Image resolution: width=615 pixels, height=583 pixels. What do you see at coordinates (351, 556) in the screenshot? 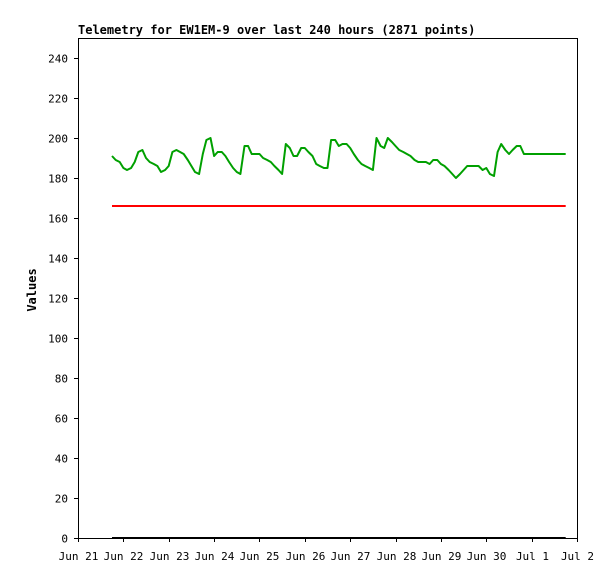
I see `x-tick-label: Jun 27` at bounding box center [351, 556].